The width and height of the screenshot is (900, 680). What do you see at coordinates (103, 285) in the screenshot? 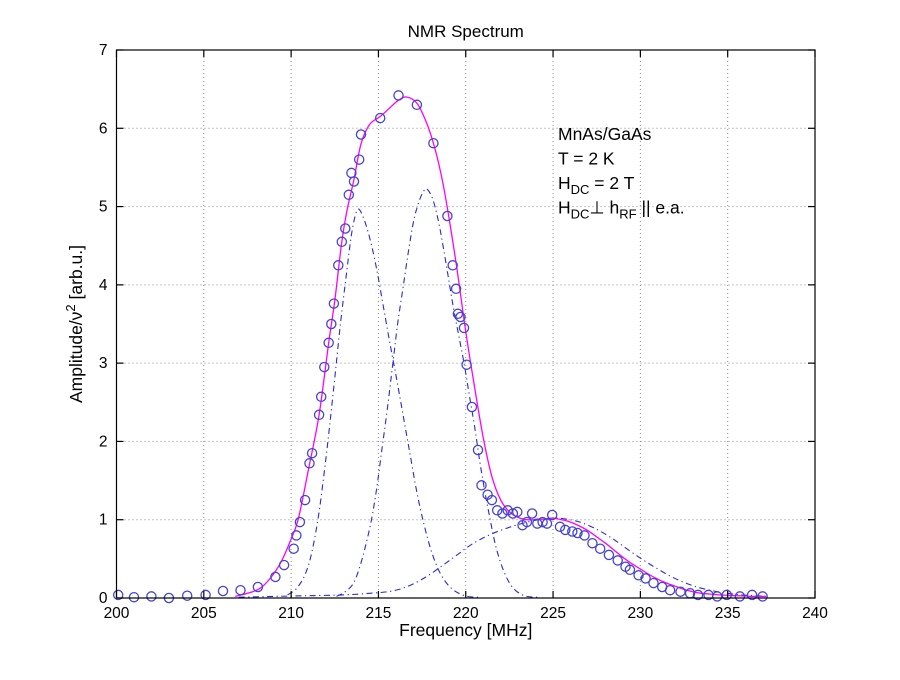
I see `y-tick-label: 4` at bounding box center [103, 285].